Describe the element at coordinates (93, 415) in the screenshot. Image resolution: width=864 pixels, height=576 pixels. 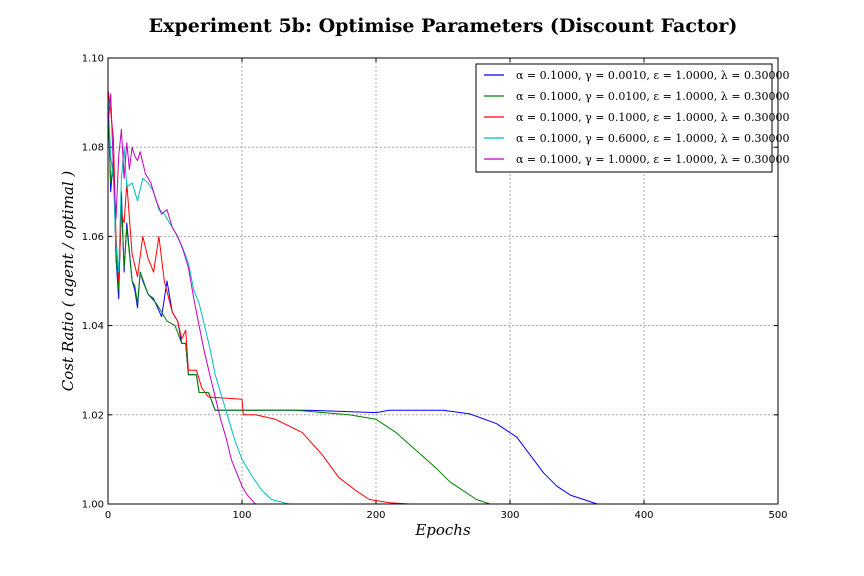
I see `y-tick-label: 1.02` at that location.